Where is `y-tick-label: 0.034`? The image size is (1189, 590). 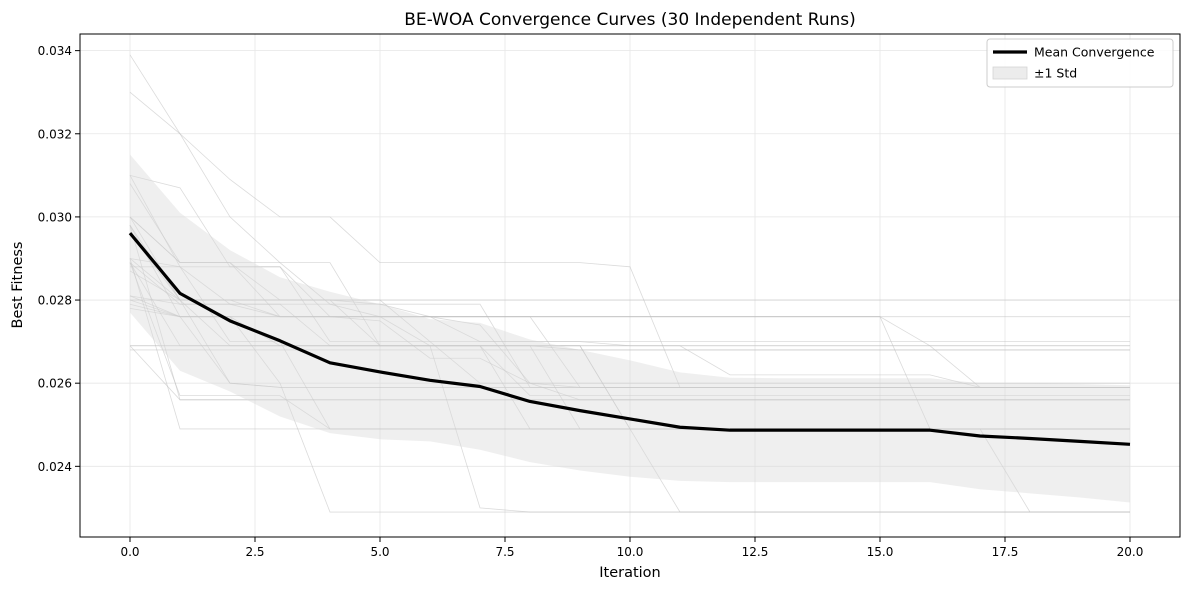
y-tick-label: 0.034 is located at coordinates (55, 51).